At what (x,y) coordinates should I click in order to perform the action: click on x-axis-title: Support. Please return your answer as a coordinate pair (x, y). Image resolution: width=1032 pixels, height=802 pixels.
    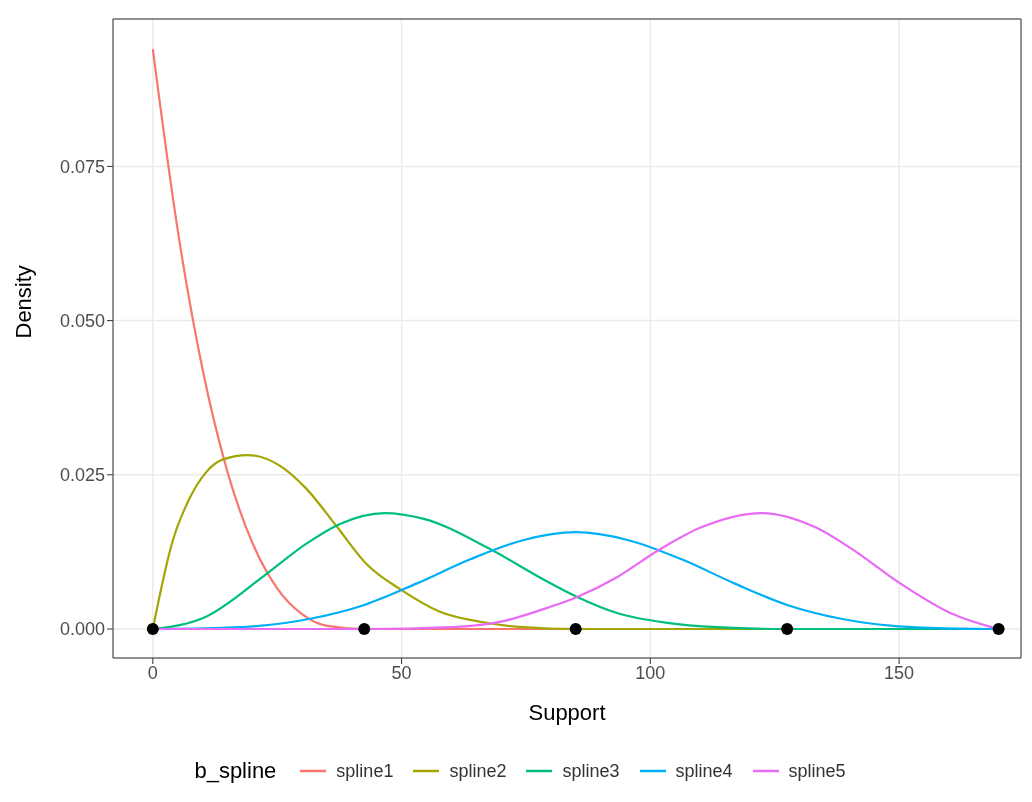
    Looking at the image, I should click on (567, 712).